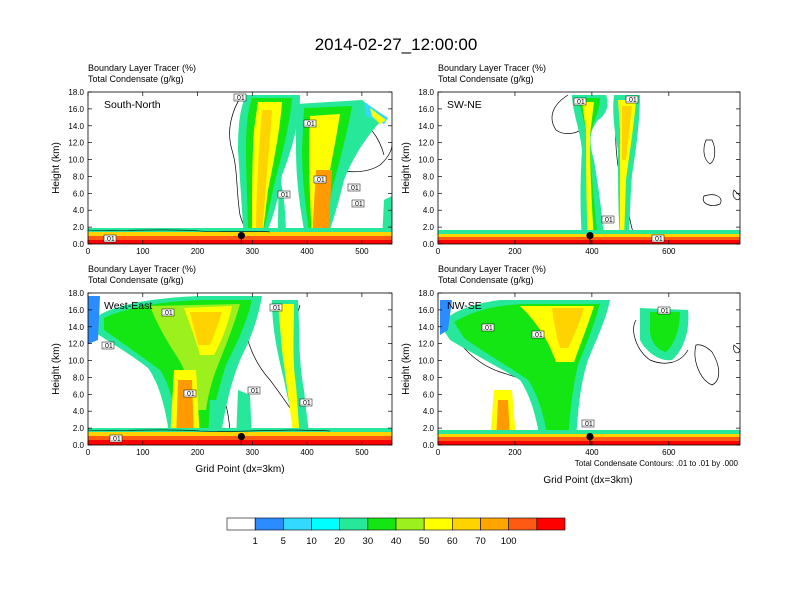  What do you see at coordinates (128, 306) in the screenshot?
I see `panel-label: West-East` at bounding box center [128, 306].